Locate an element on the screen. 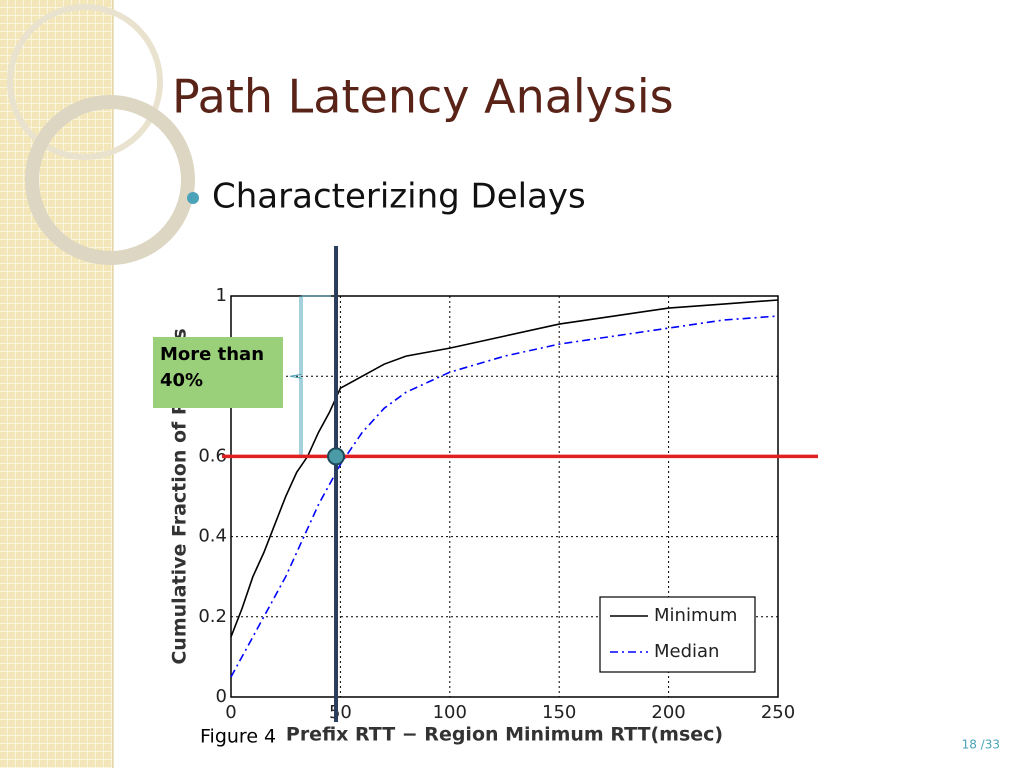  page-number: 18 /33 is located at coordinates (981, 745).